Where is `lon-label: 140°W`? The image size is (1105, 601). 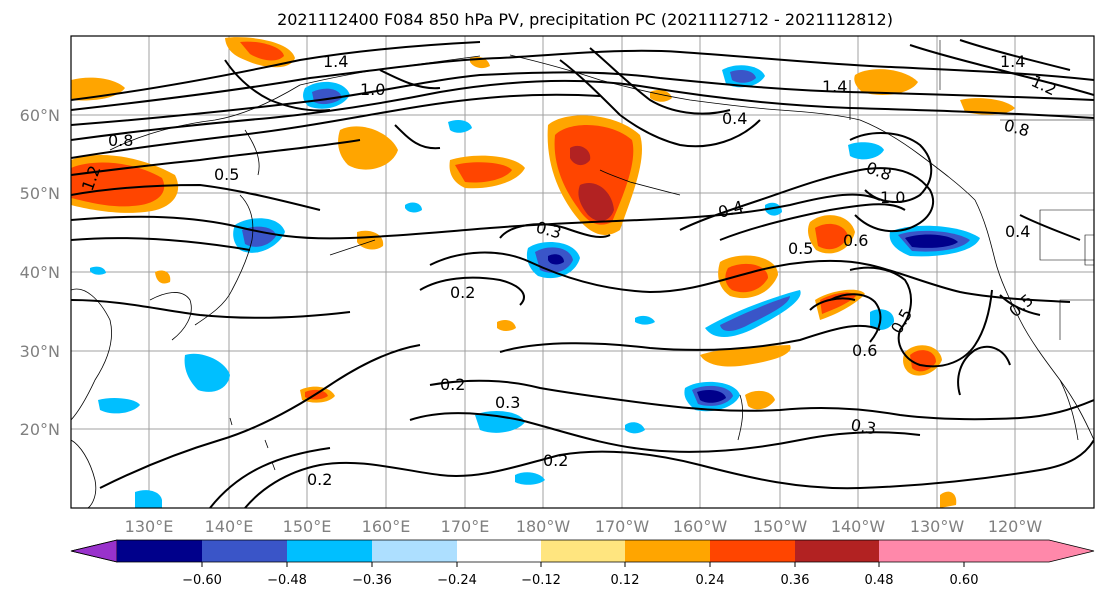
lon-label: 140°W is located at coordinates (858, 526).